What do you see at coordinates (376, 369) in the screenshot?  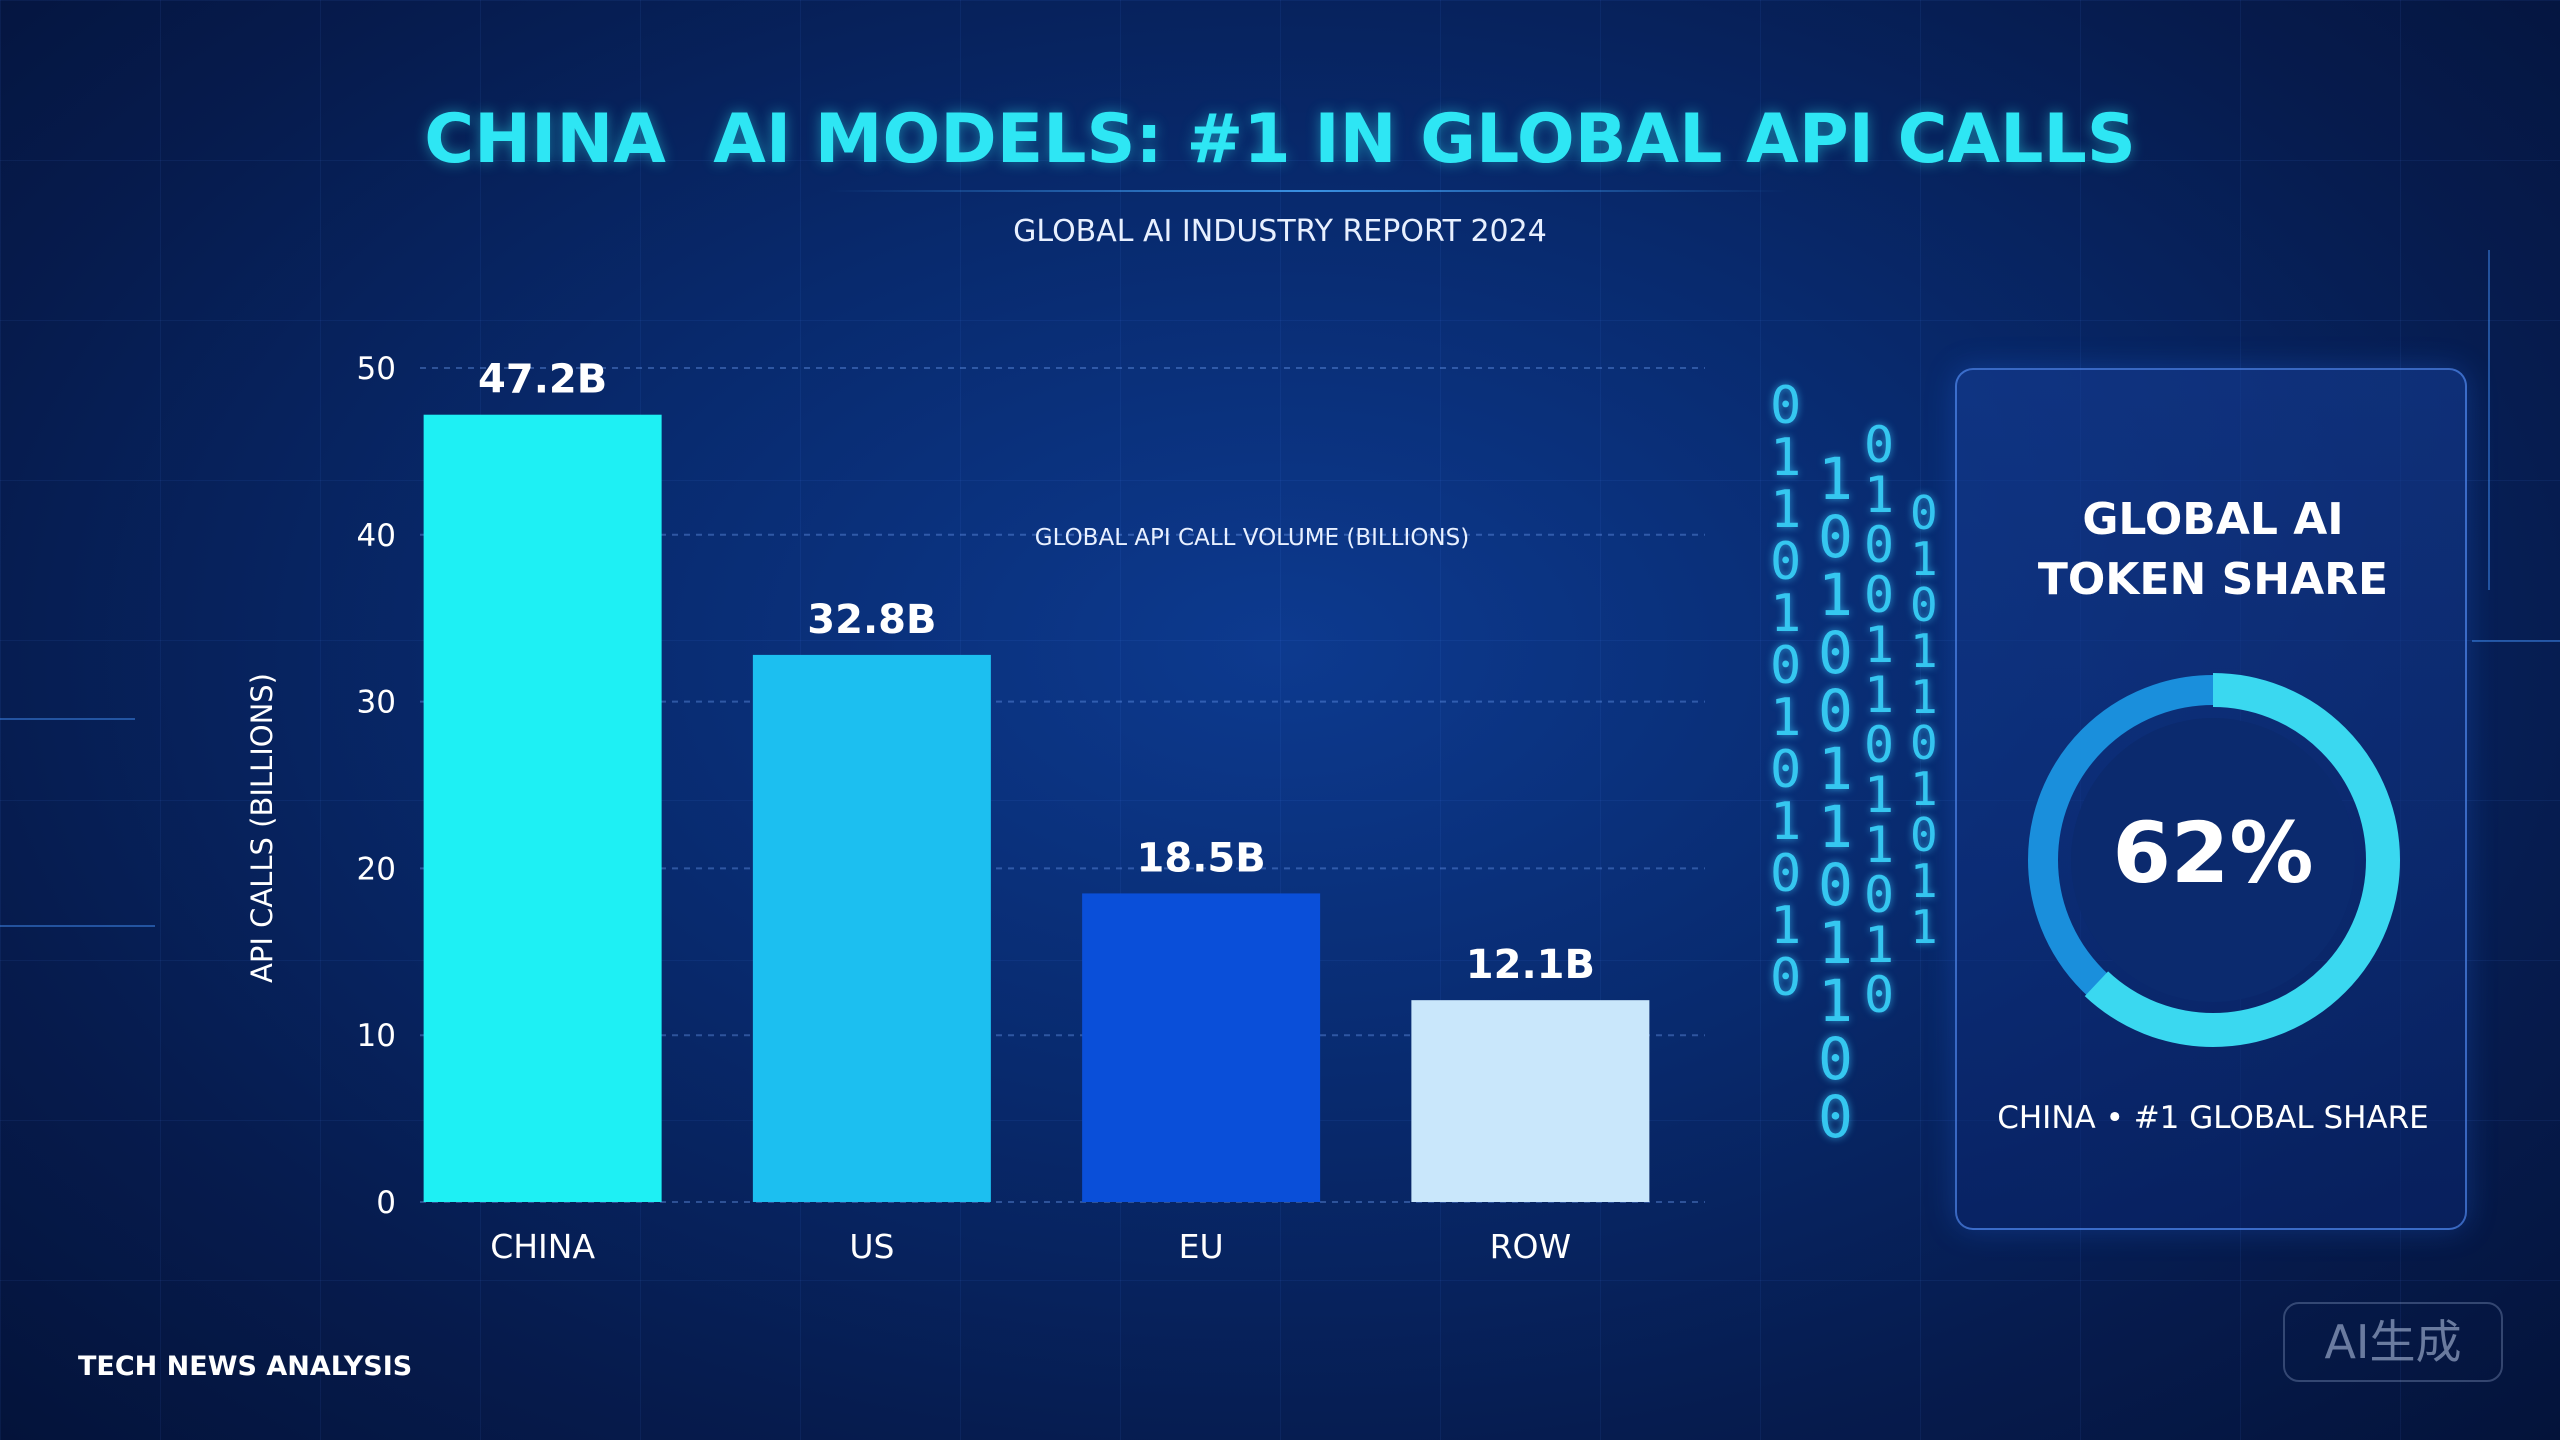 I see `y-tick-label: 50` at bounding box center [376, 369].